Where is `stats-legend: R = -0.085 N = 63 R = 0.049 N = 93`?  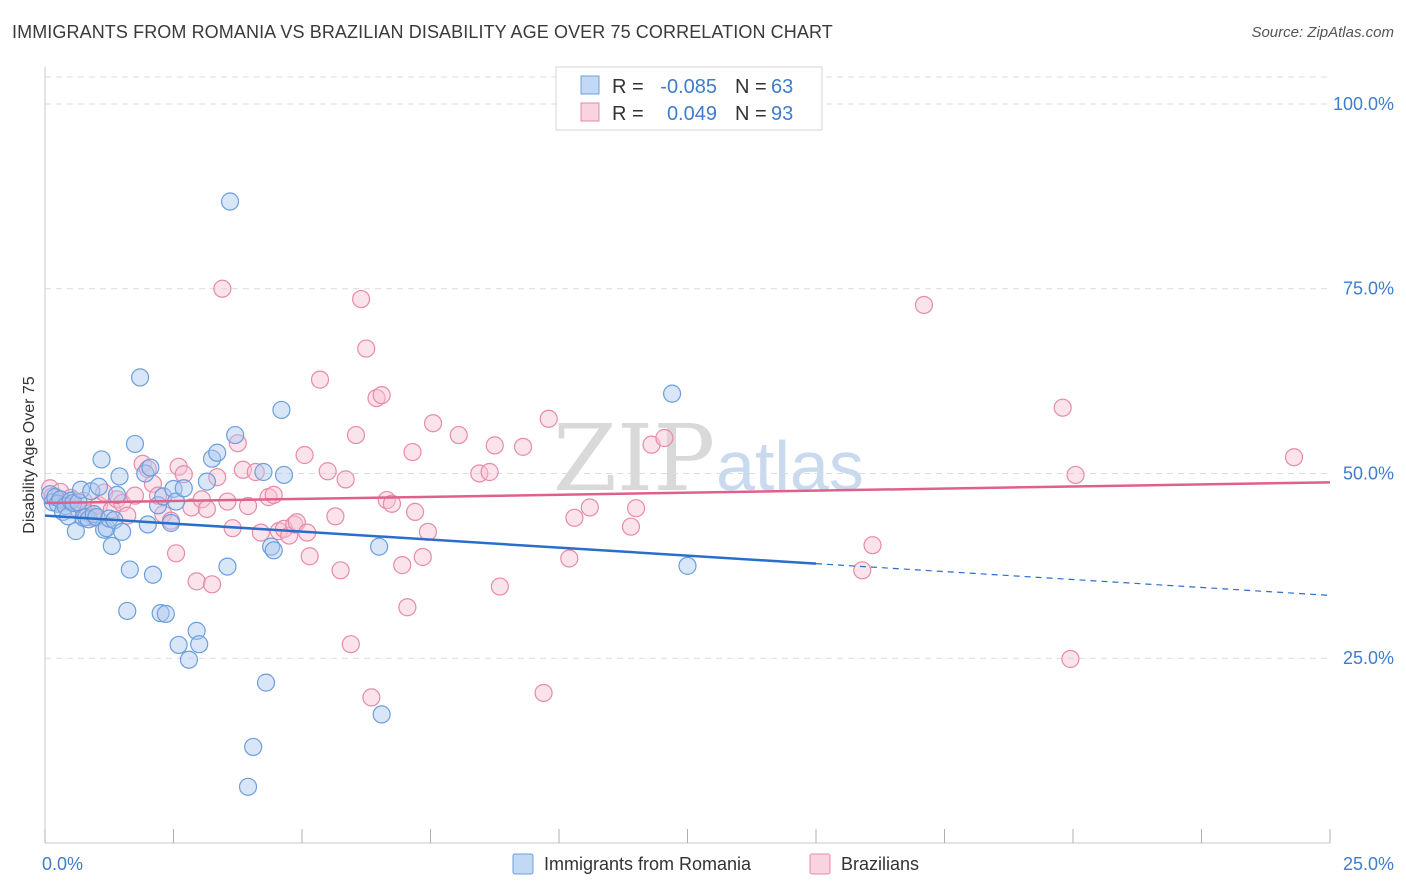 stats-legend: R = -0.085 N = 63 R = 0.049 N = 93 is located at coordinates (689, 98).